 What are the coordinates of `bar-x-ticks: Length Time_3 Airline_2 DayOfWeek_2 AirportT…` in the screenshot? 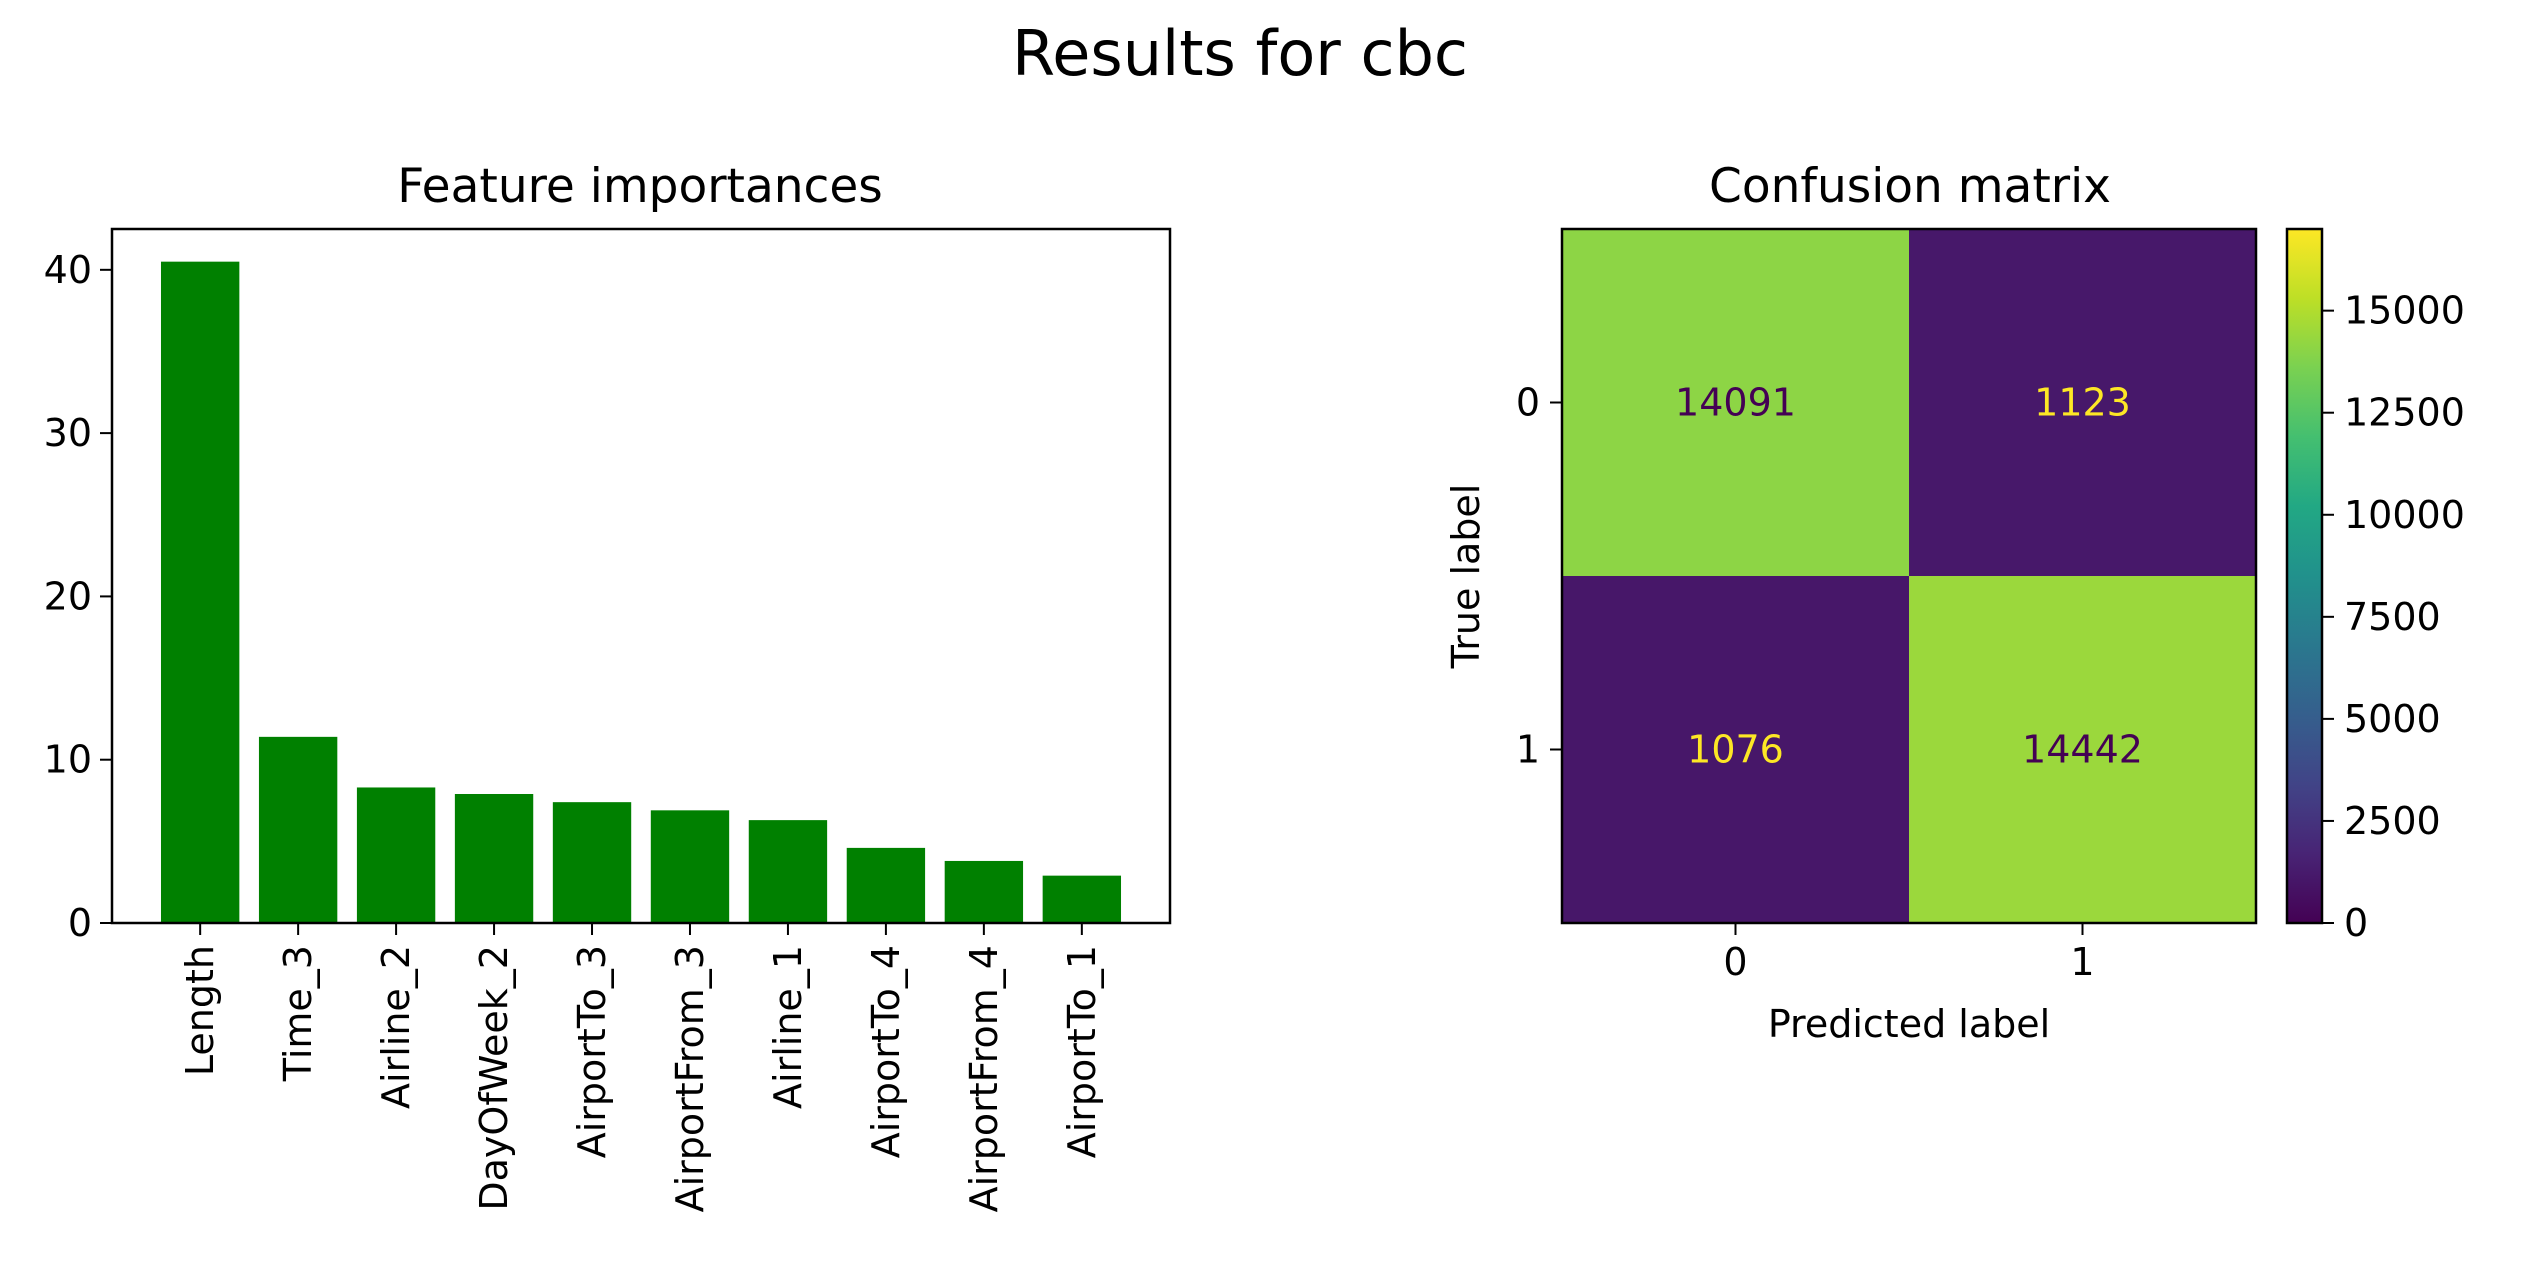 It's located at (641, 1067).